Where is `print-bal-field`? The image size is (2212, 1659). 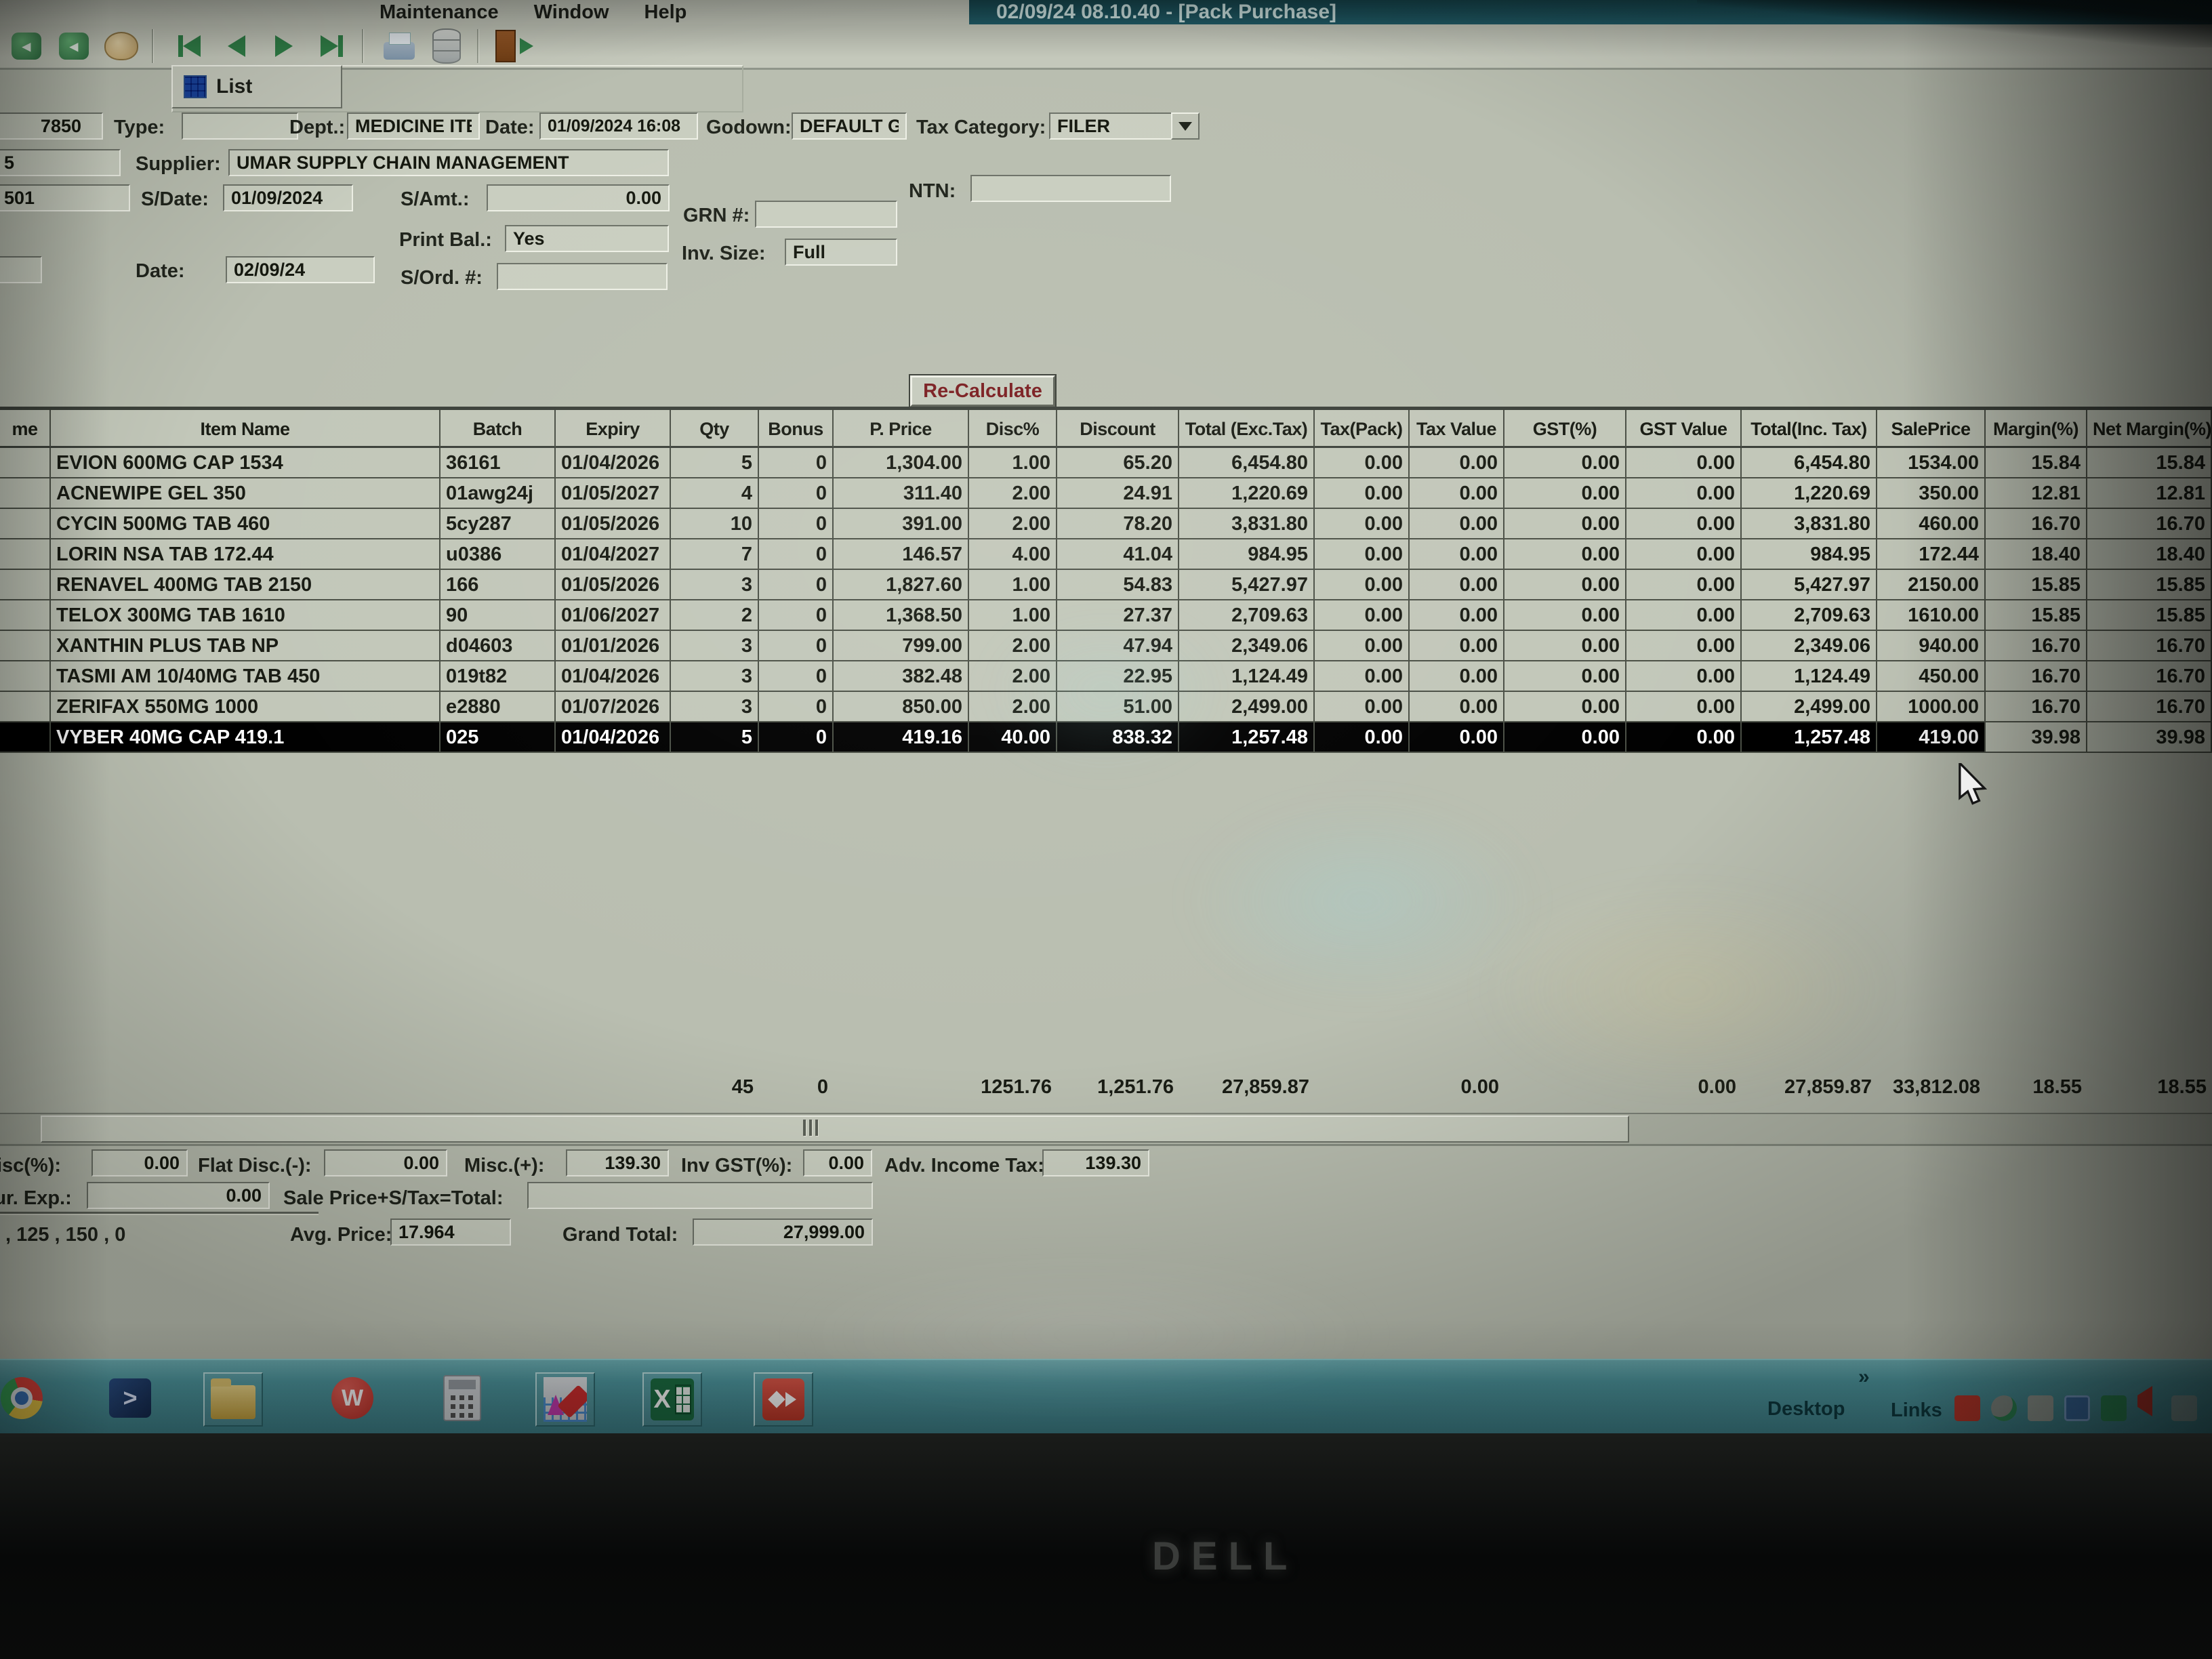
print-bal-field is located at coordinates (587, 239).